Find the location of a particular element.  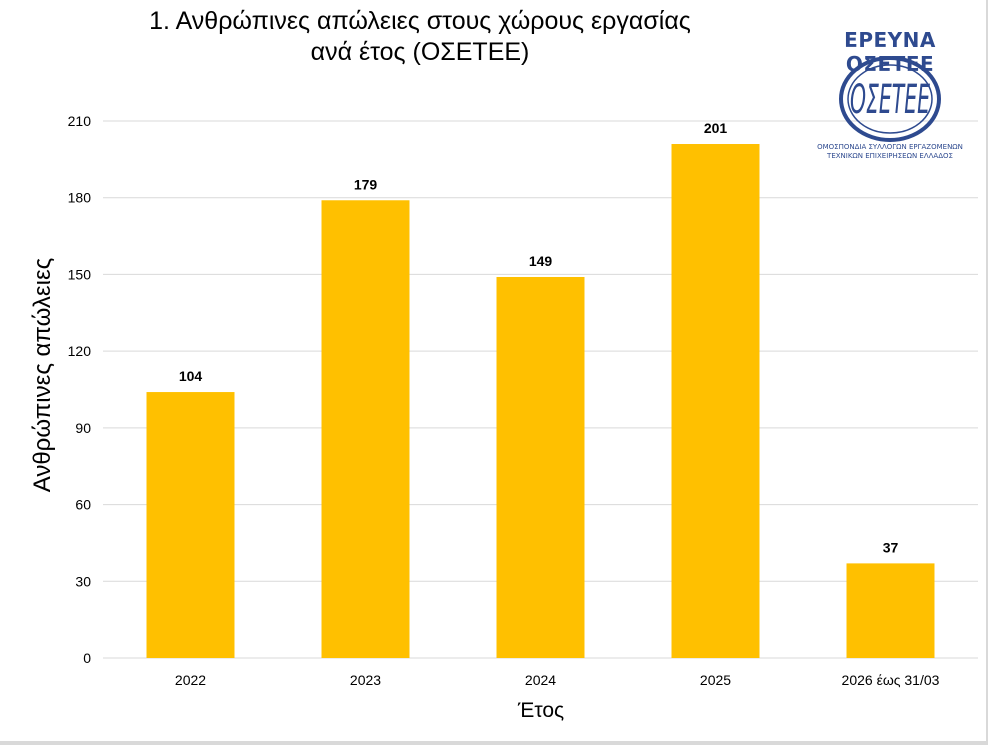

osetee-emblem-icon: ΟΣΕΤΕΕ is located at coordinates (890, 99).